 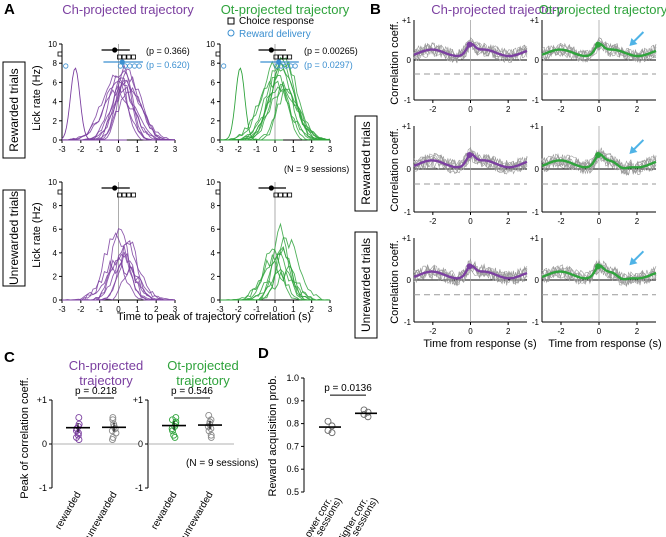 I want to click on ytick-label-ot-rewarded: 8, so click(x=213, y=63).